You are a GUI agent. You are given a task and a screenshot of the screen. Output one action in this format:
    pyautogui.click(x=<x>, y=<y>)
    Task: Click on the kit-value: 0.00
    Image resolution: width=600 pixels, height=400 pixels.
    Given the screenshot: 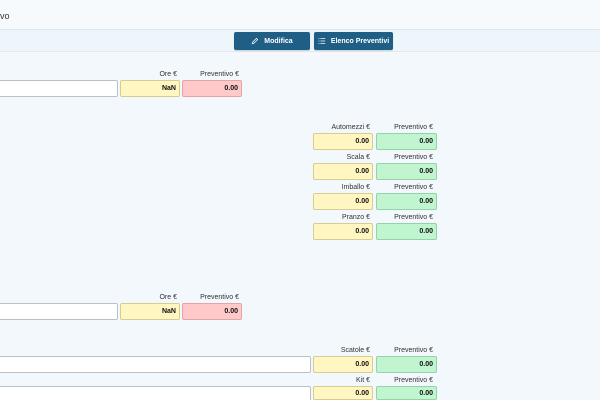 What is the action you would take?
    pyautogui.click(x=343, y=393)
    